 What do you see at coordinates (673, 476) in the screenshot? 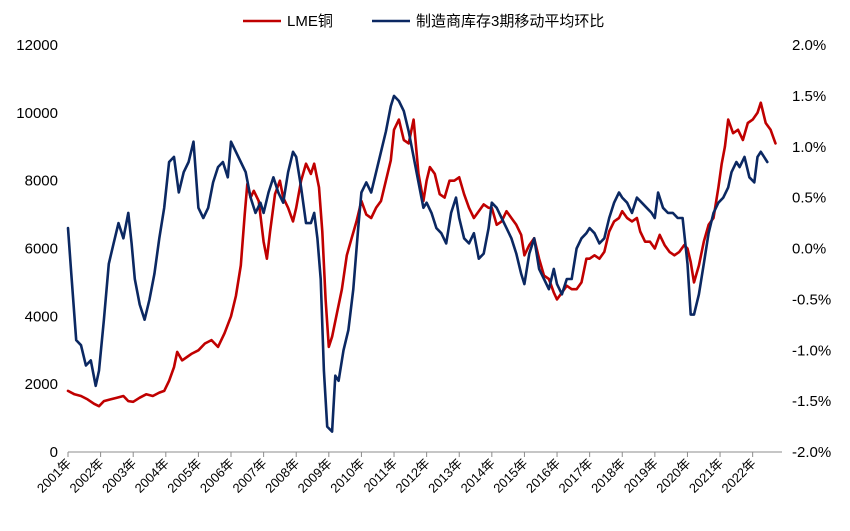
I see `x-tick-label: 2020年` at bounding box center [673, 476].